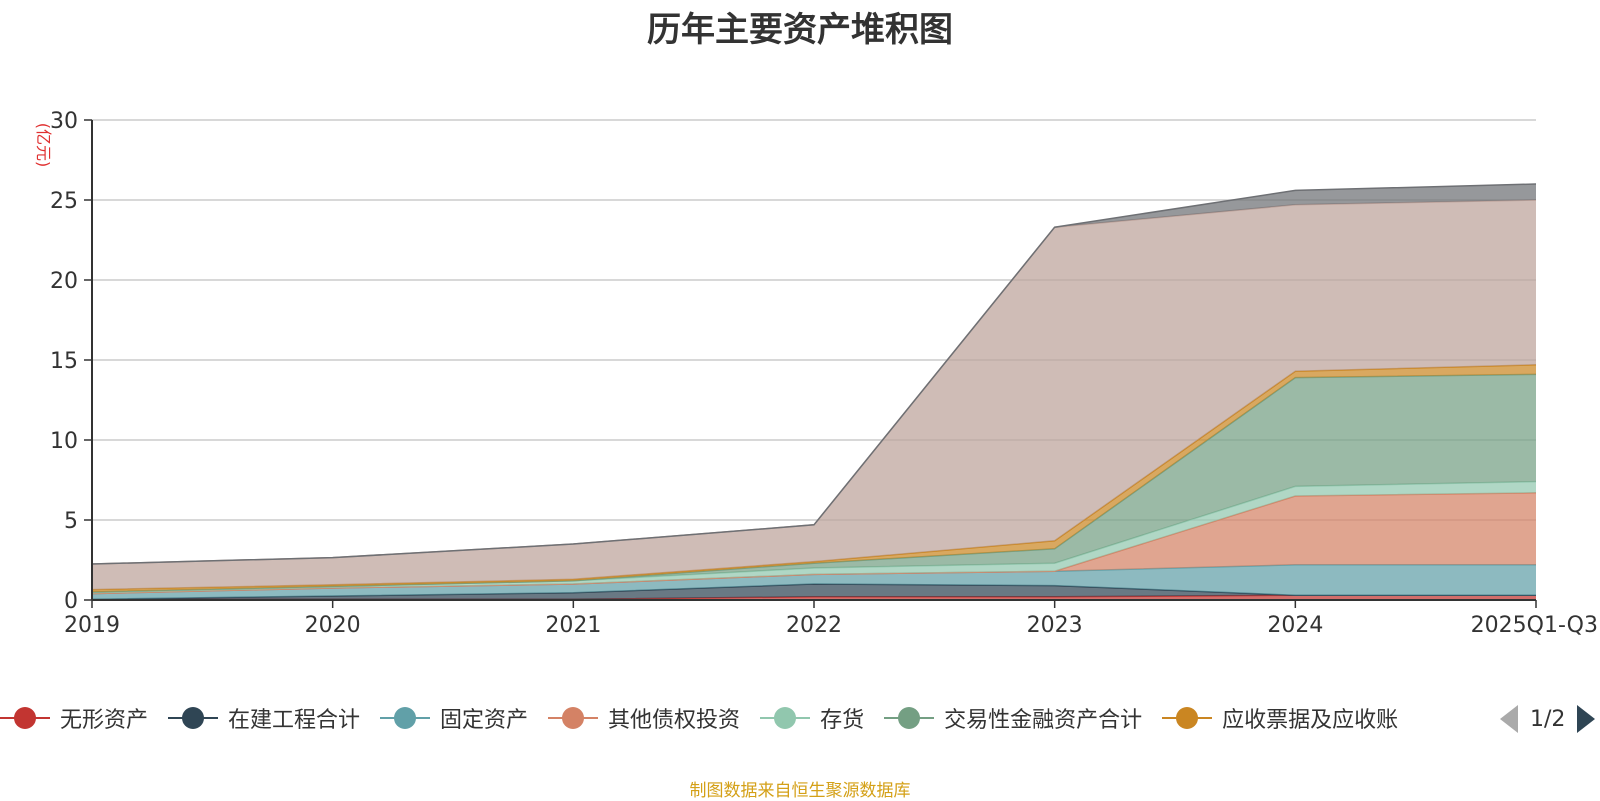 The image size is (1600, 801). Describe the element at coordinates (1295, 625) in the screenshot. I see `x-tick-label: 2024` at that location.